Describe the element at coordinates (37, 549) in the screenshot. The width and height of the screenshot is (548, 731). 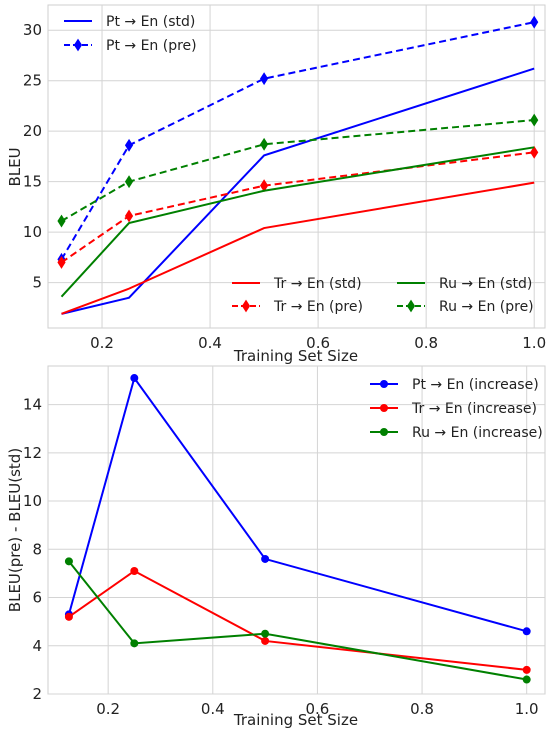
I see `y-tick-label: 8` at that location.